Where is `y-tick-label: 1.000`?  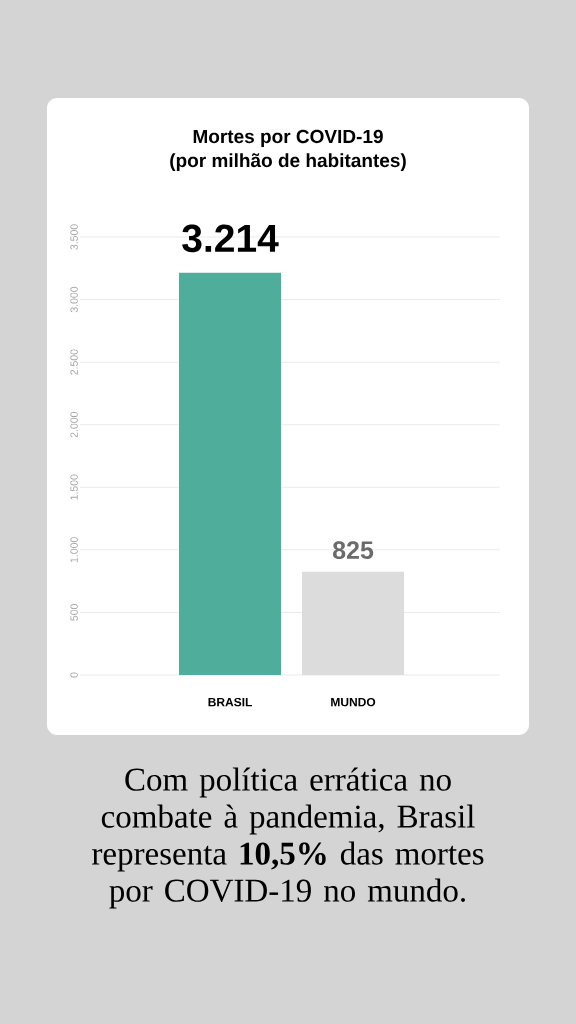 y-tick-label: 1.000 is located at coordinates (74, 550).